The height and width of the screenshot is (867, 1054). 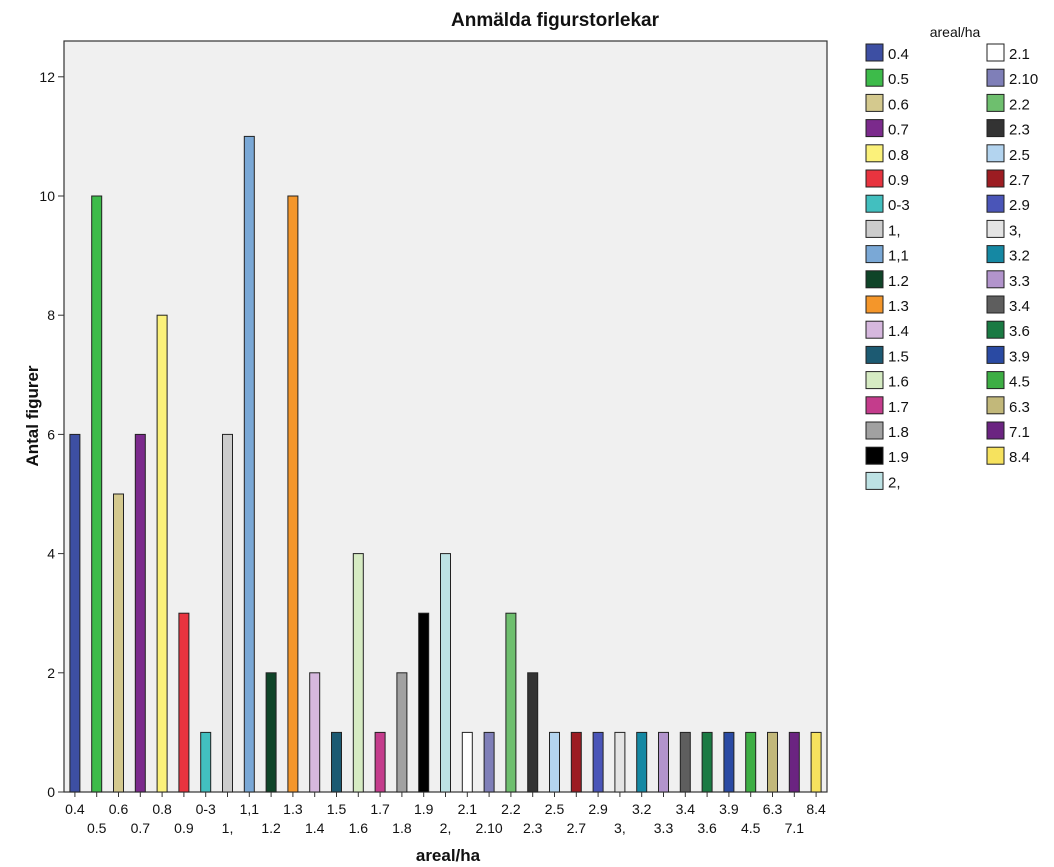 I want to click on legend-label: 2.3, so click(x=1019, y=130).